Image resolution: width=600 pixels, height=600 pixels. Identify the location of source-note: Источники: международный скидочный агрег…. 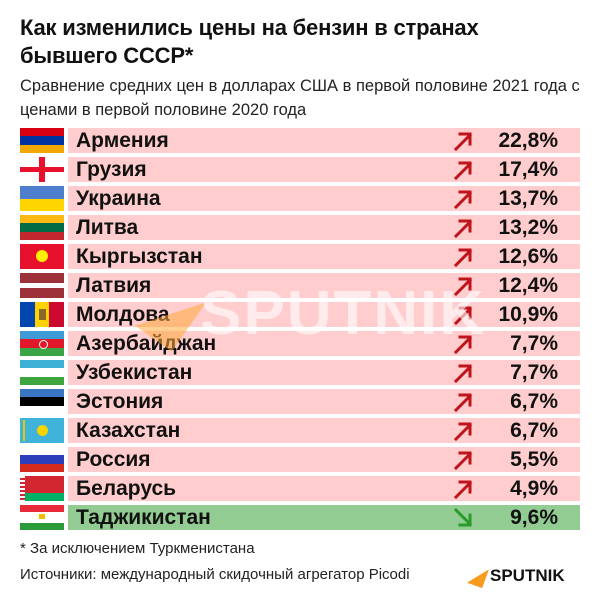
(215, 574).